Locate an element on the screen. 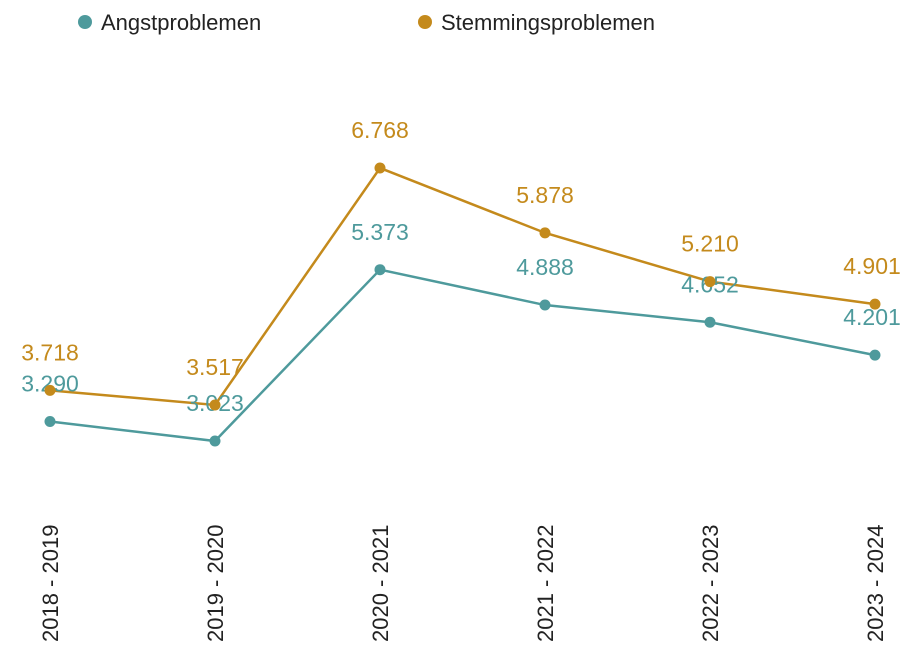 The image size is (908, 646). value-label: 5.878 is located at coordinates (545, 195).